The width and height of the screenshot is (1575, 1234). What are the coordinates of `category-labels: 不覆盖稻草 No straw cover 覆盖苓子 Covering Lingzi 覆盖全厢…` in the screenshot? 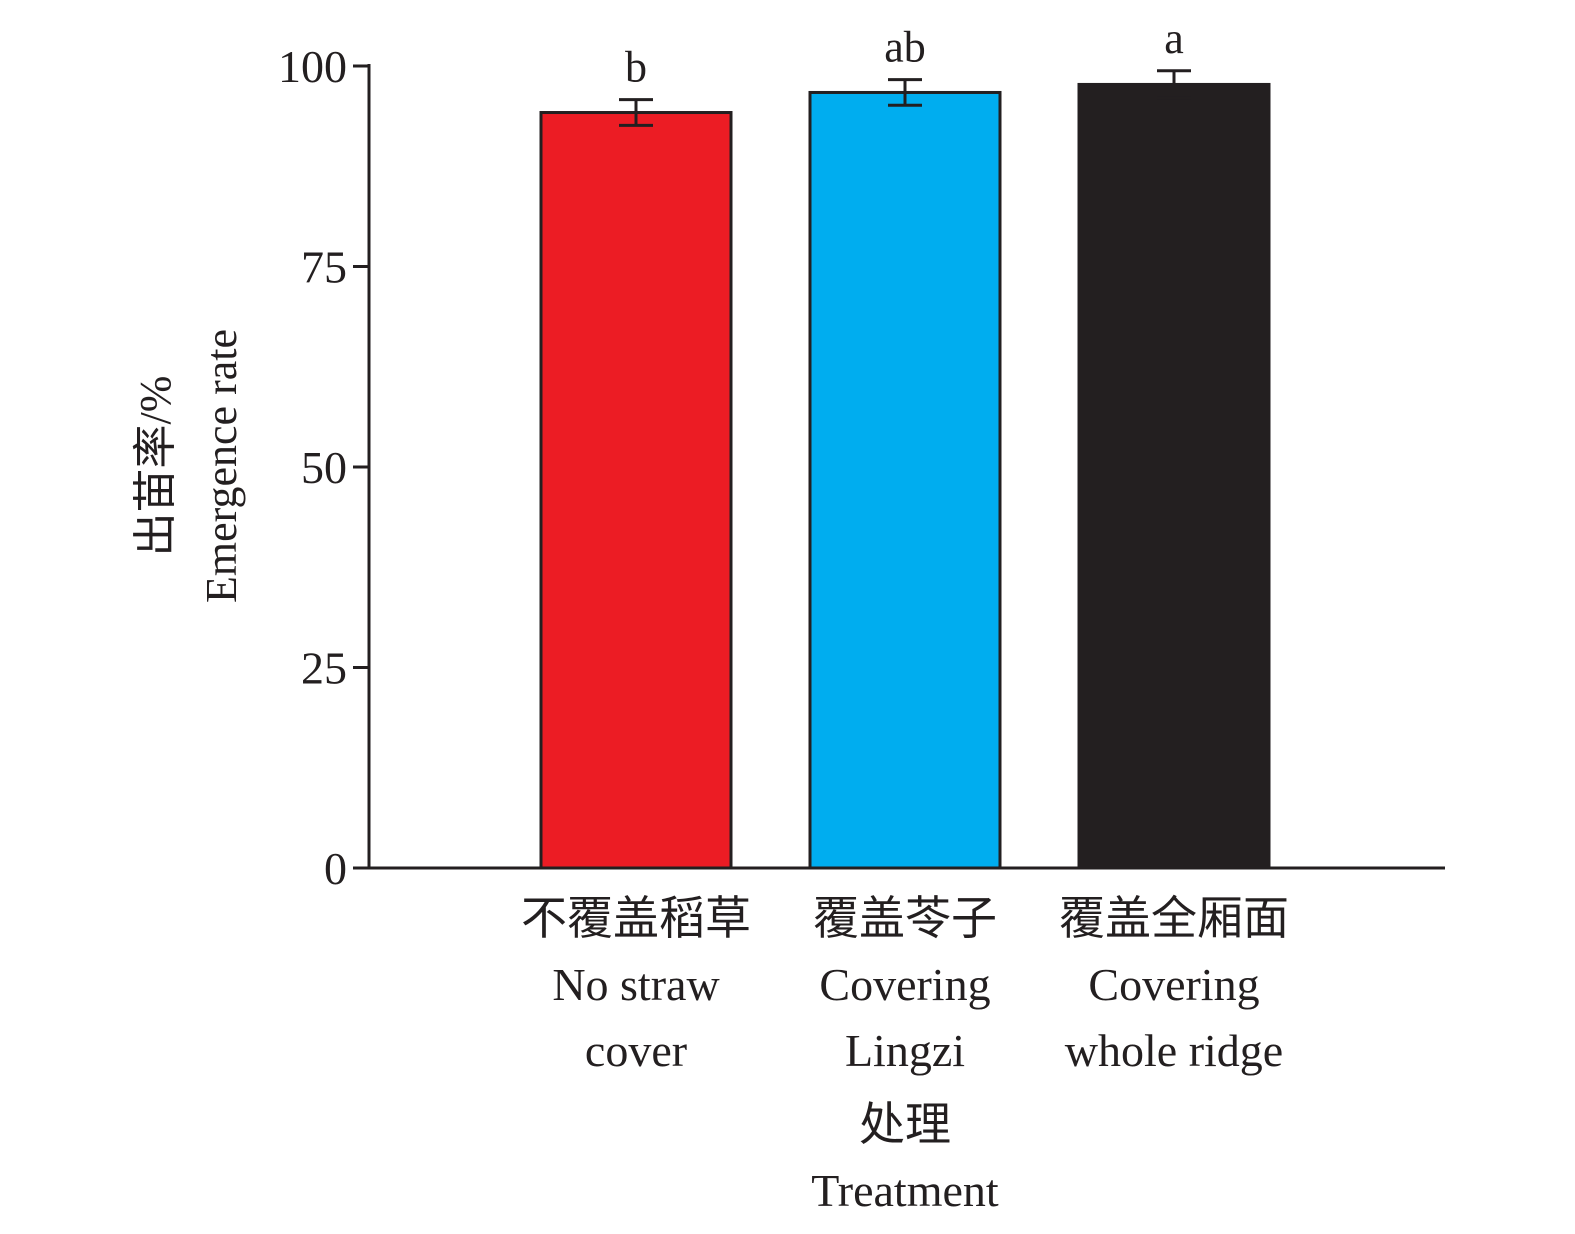 It's located at (905, 984).